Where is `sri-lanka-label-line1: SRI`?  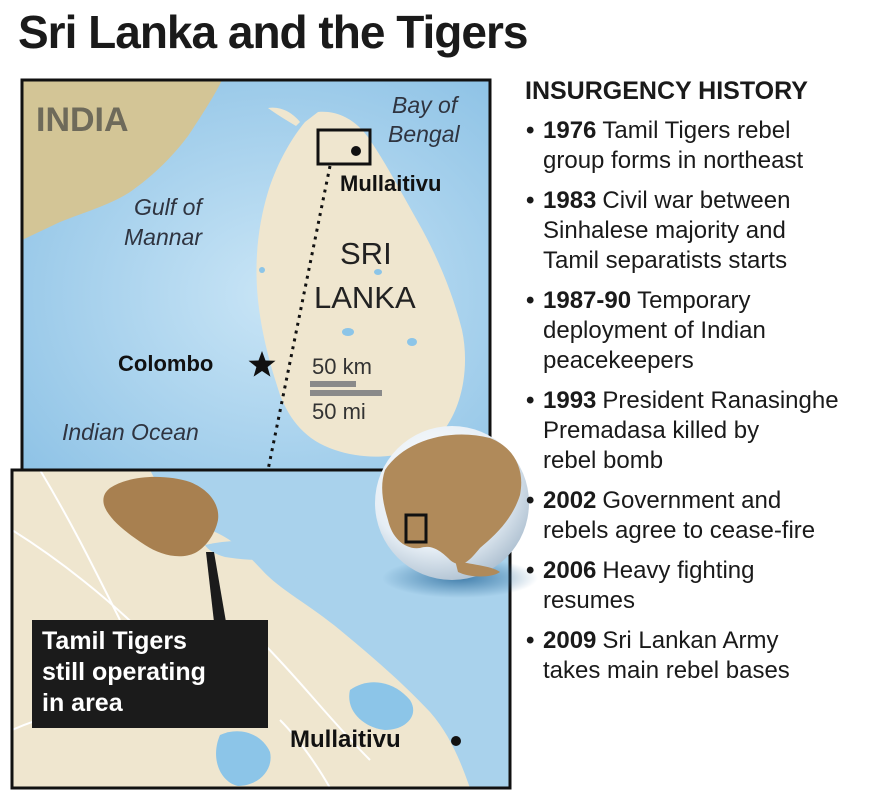 sri-lanka-label-line1: SRI is located at coordinates (366, 253).